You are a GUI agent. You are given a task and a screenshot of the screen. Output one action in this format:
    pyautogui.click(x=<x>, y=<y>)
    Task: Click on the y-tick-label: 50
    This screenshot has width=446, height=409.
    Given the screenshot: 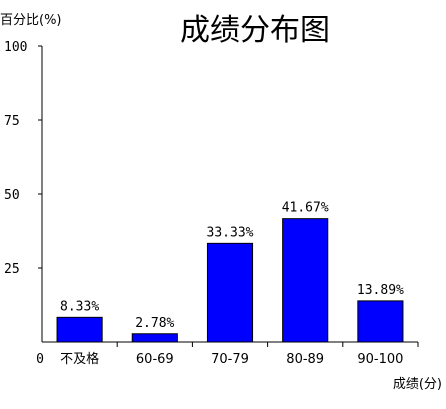 What is the action you would take?
    pyautogui.click(x=12, y=195)
    